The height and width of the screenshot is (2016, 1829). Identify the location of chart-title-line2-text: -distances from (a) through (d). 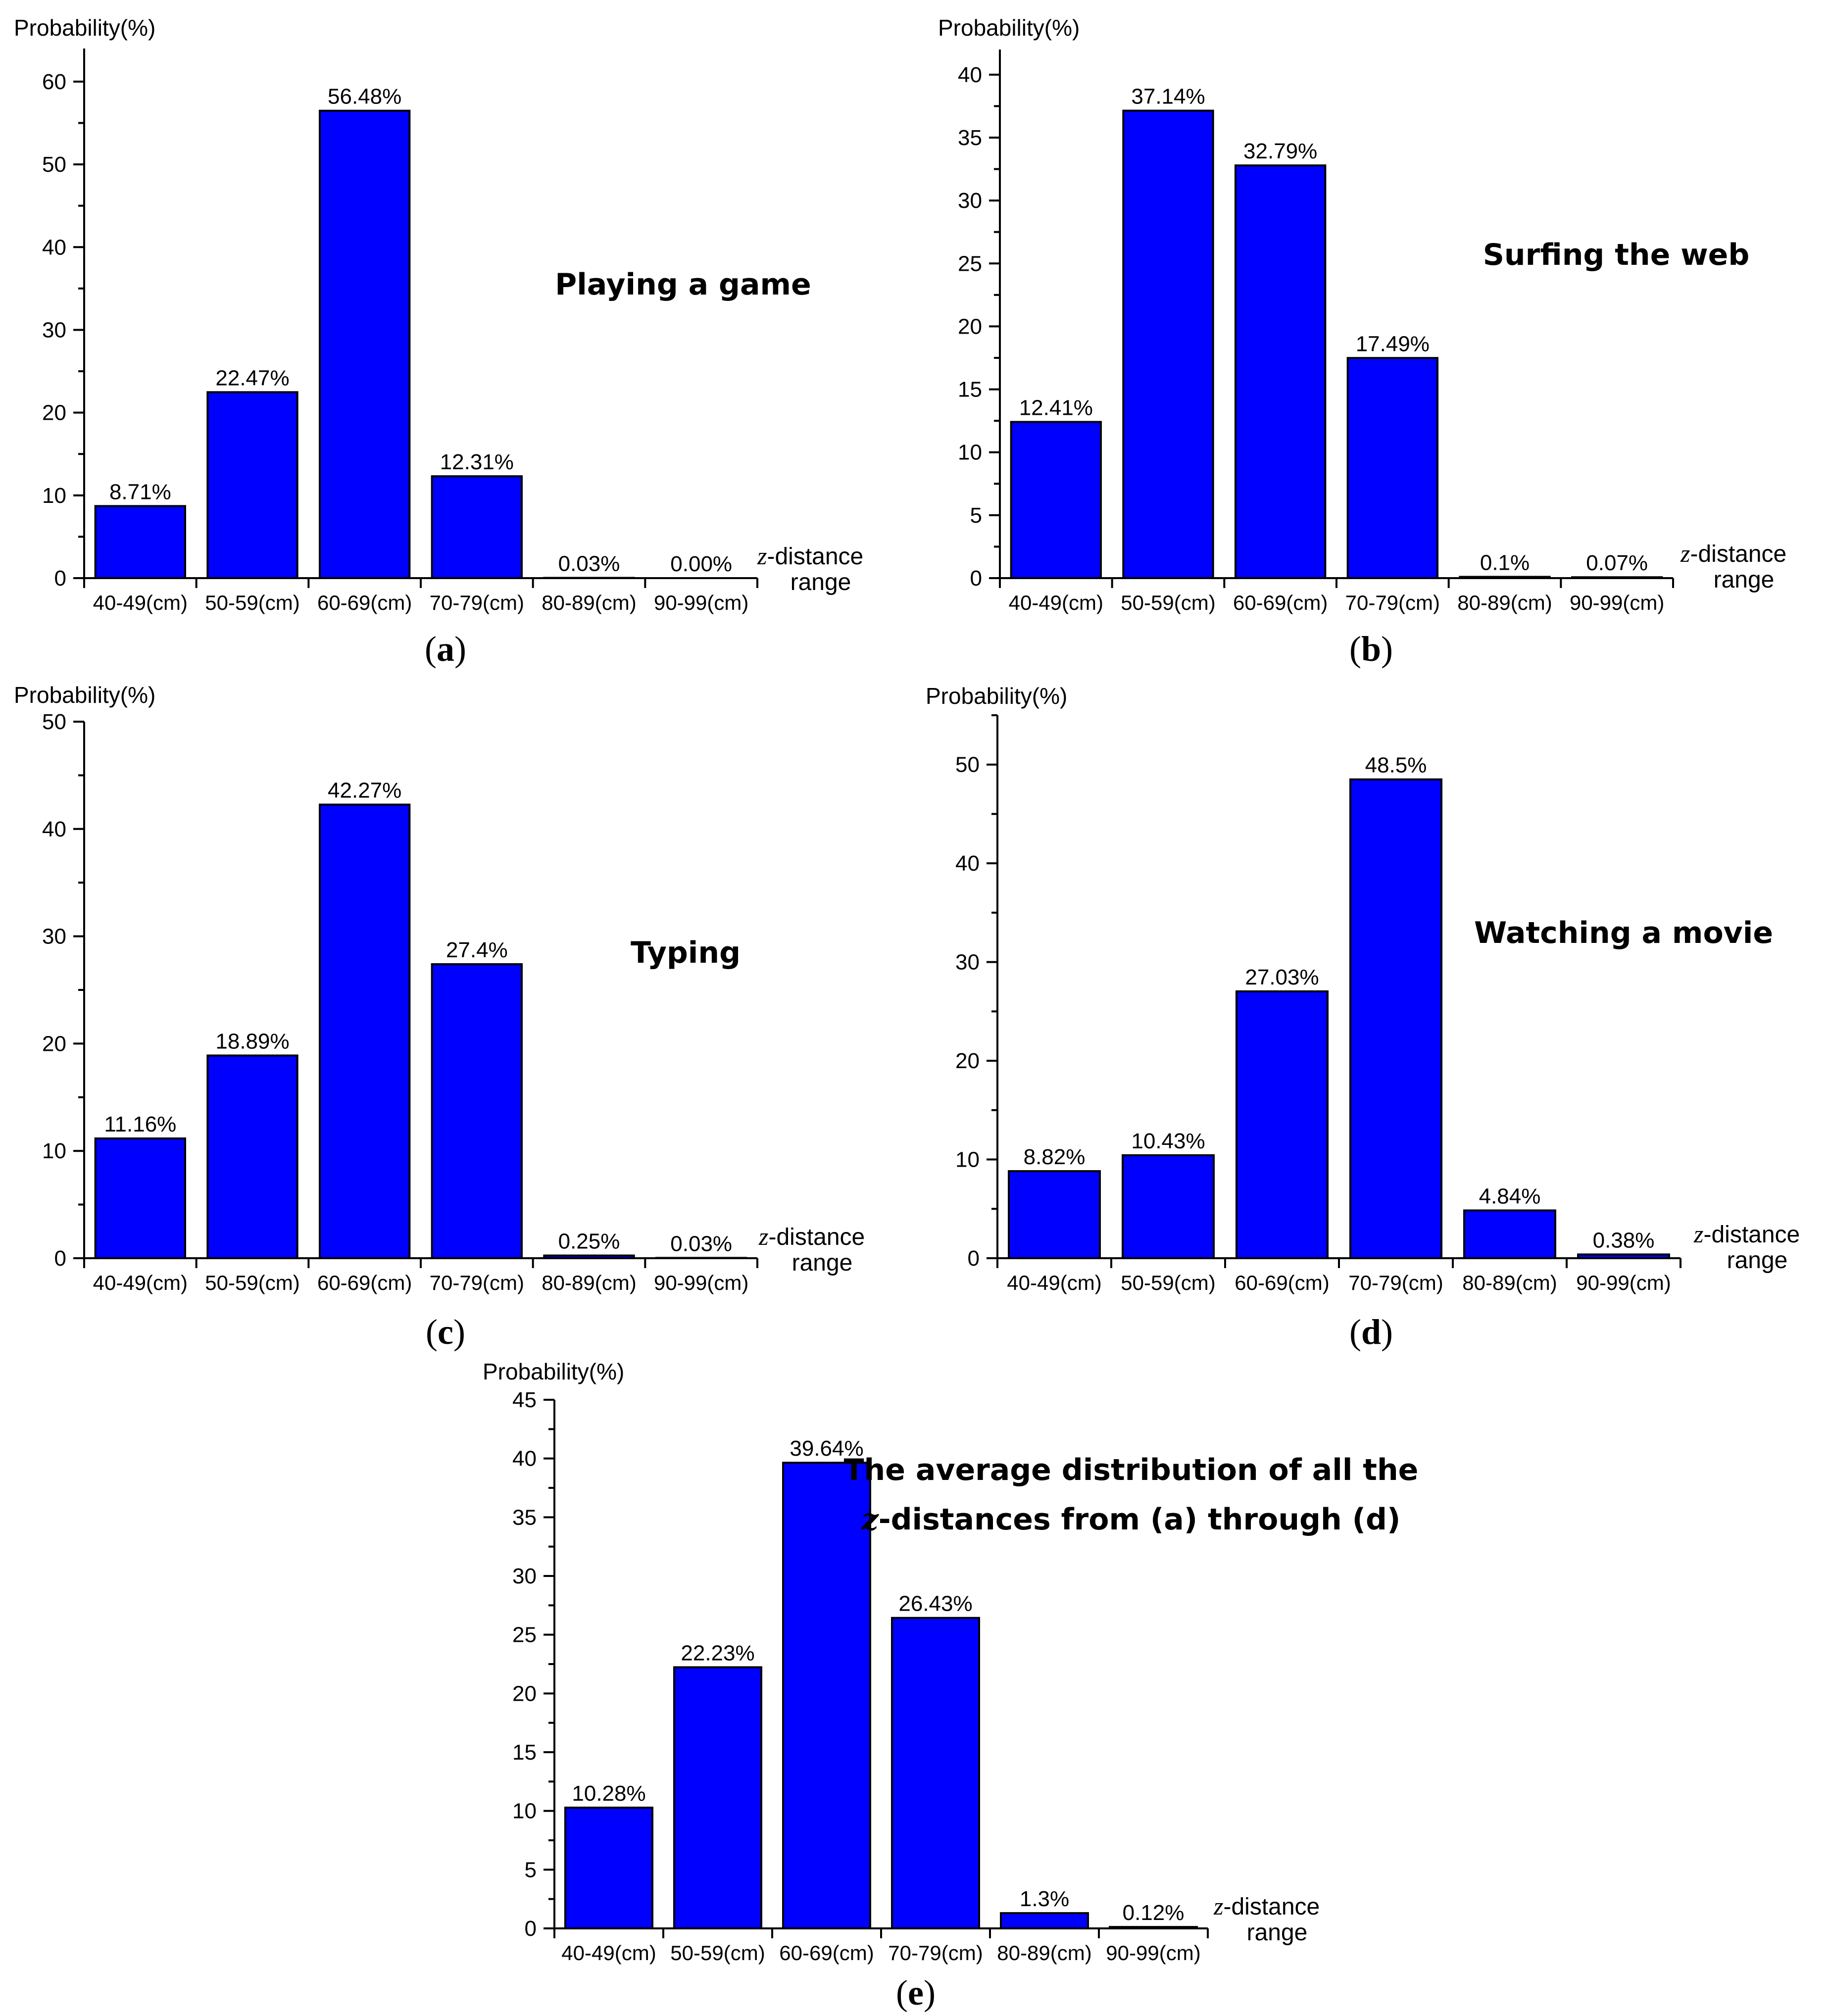
(1140, 1519).